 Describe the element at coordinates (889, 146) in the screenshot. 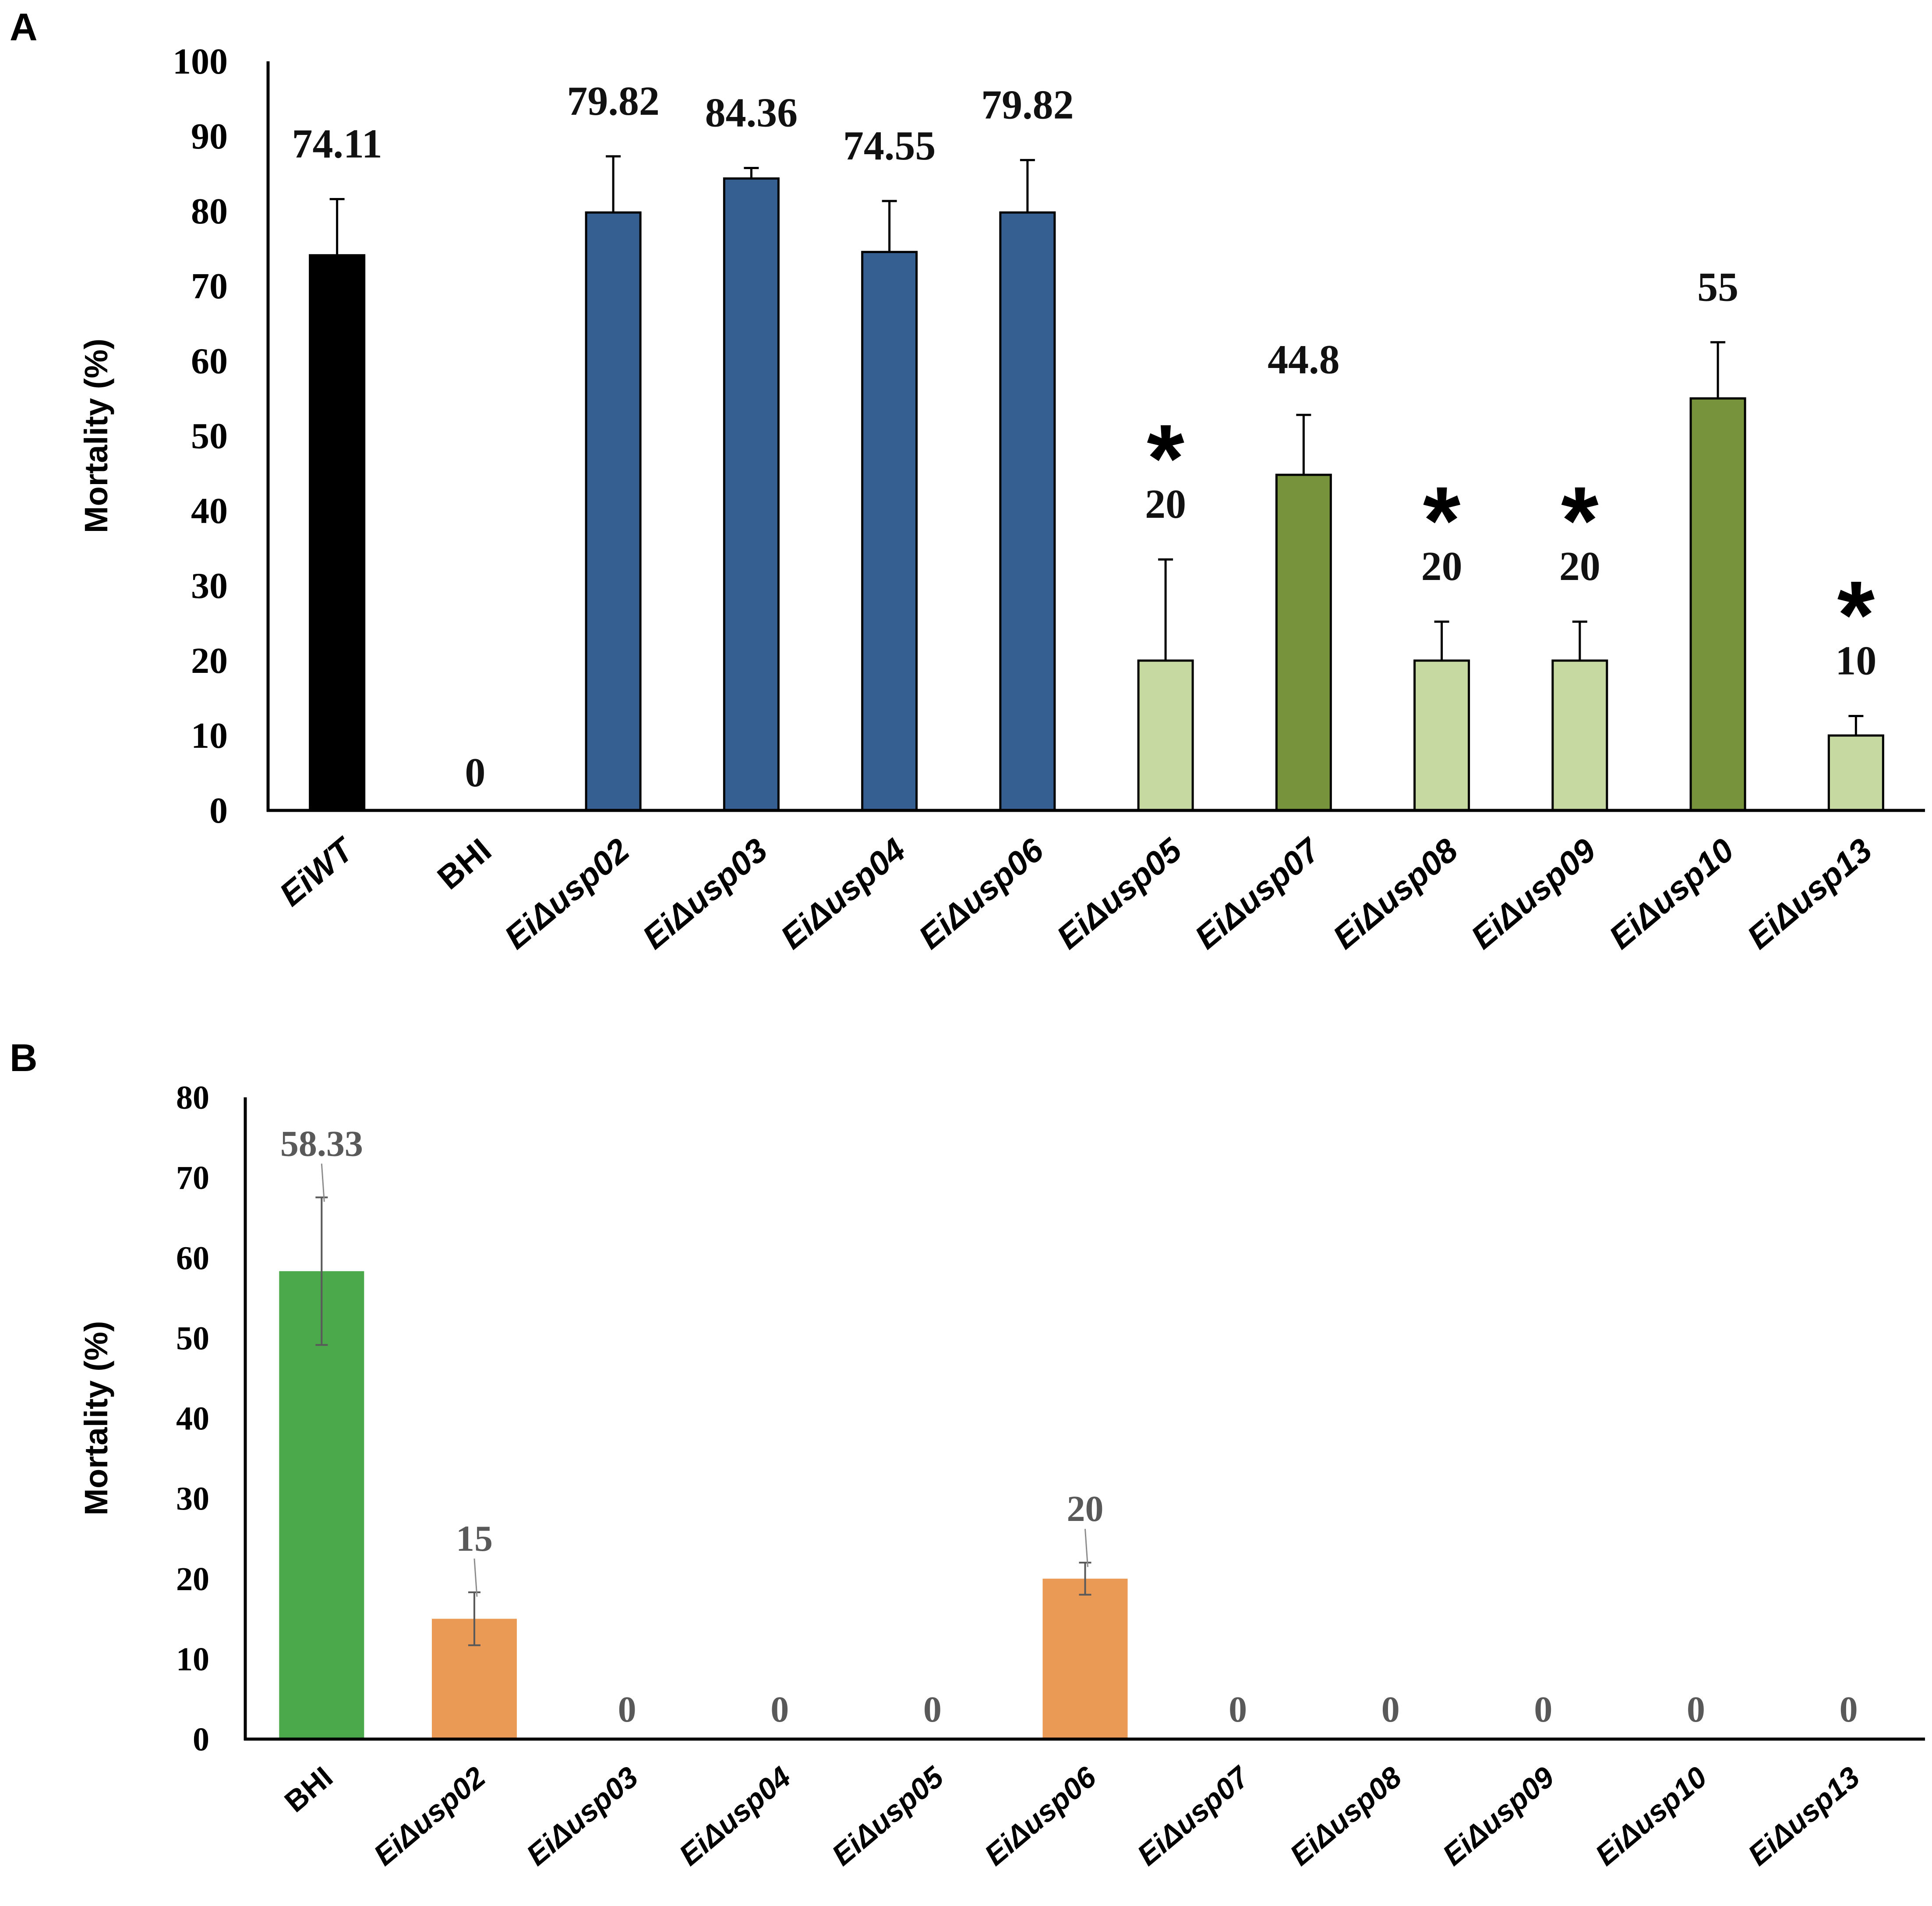

I see `data-label: 74.55` at that location.